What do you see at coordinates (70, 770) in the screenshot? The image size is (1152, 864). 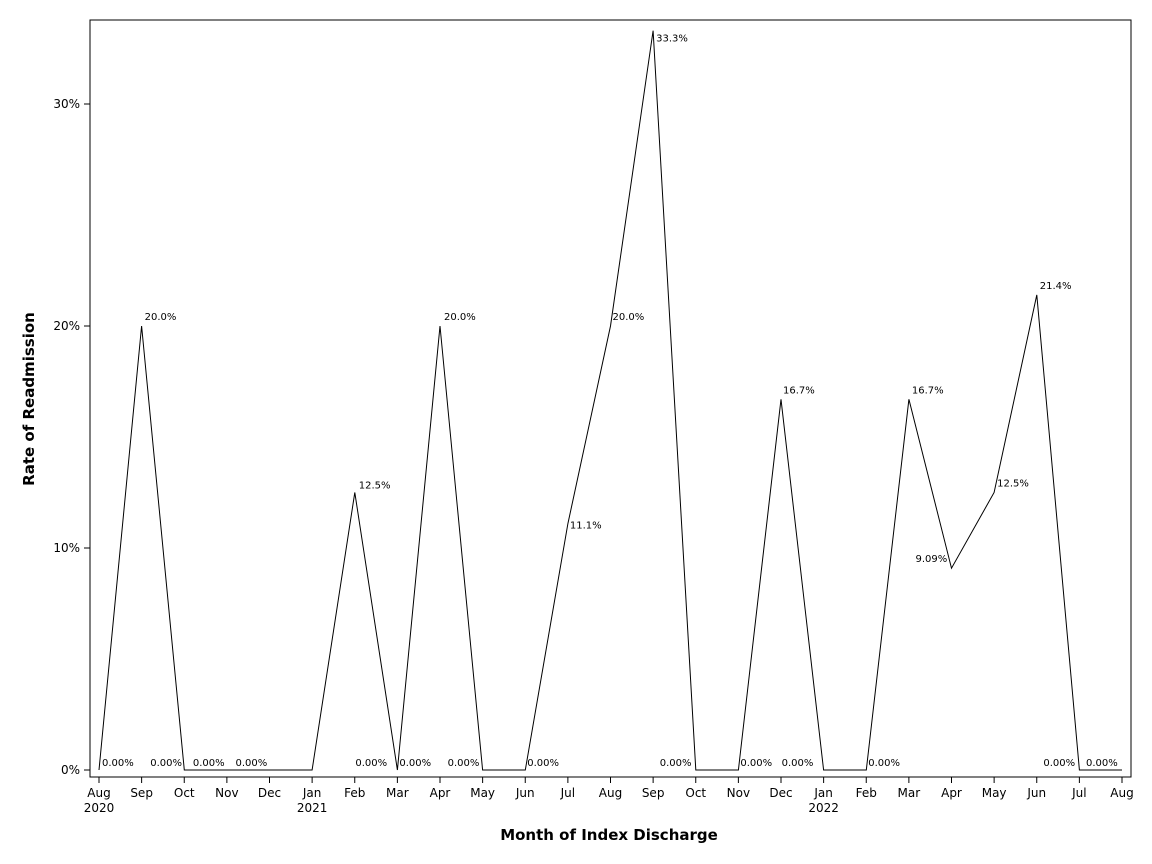 I see `y-tick-label: 0%` at bounding box center [70, 770].